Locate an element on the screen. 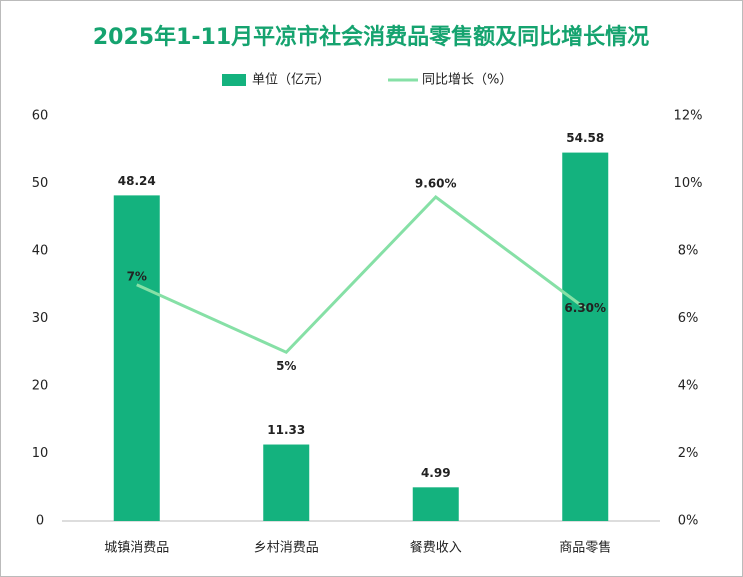  y-tick-label: 60 is located at coordinates (40, 116).